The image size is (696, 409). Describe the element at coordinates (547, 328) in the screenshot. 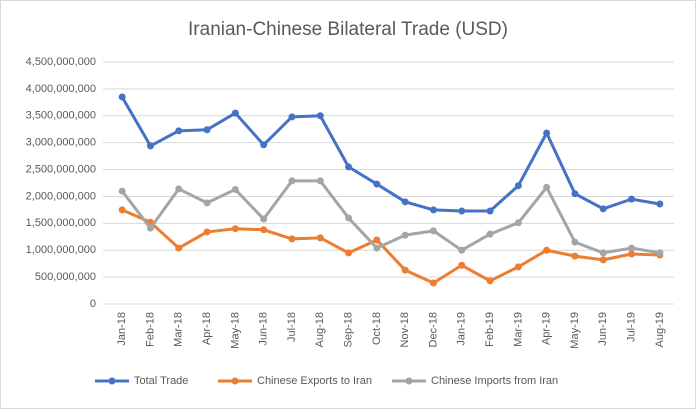

I see `x-tick-label: Apr-19` at that location.